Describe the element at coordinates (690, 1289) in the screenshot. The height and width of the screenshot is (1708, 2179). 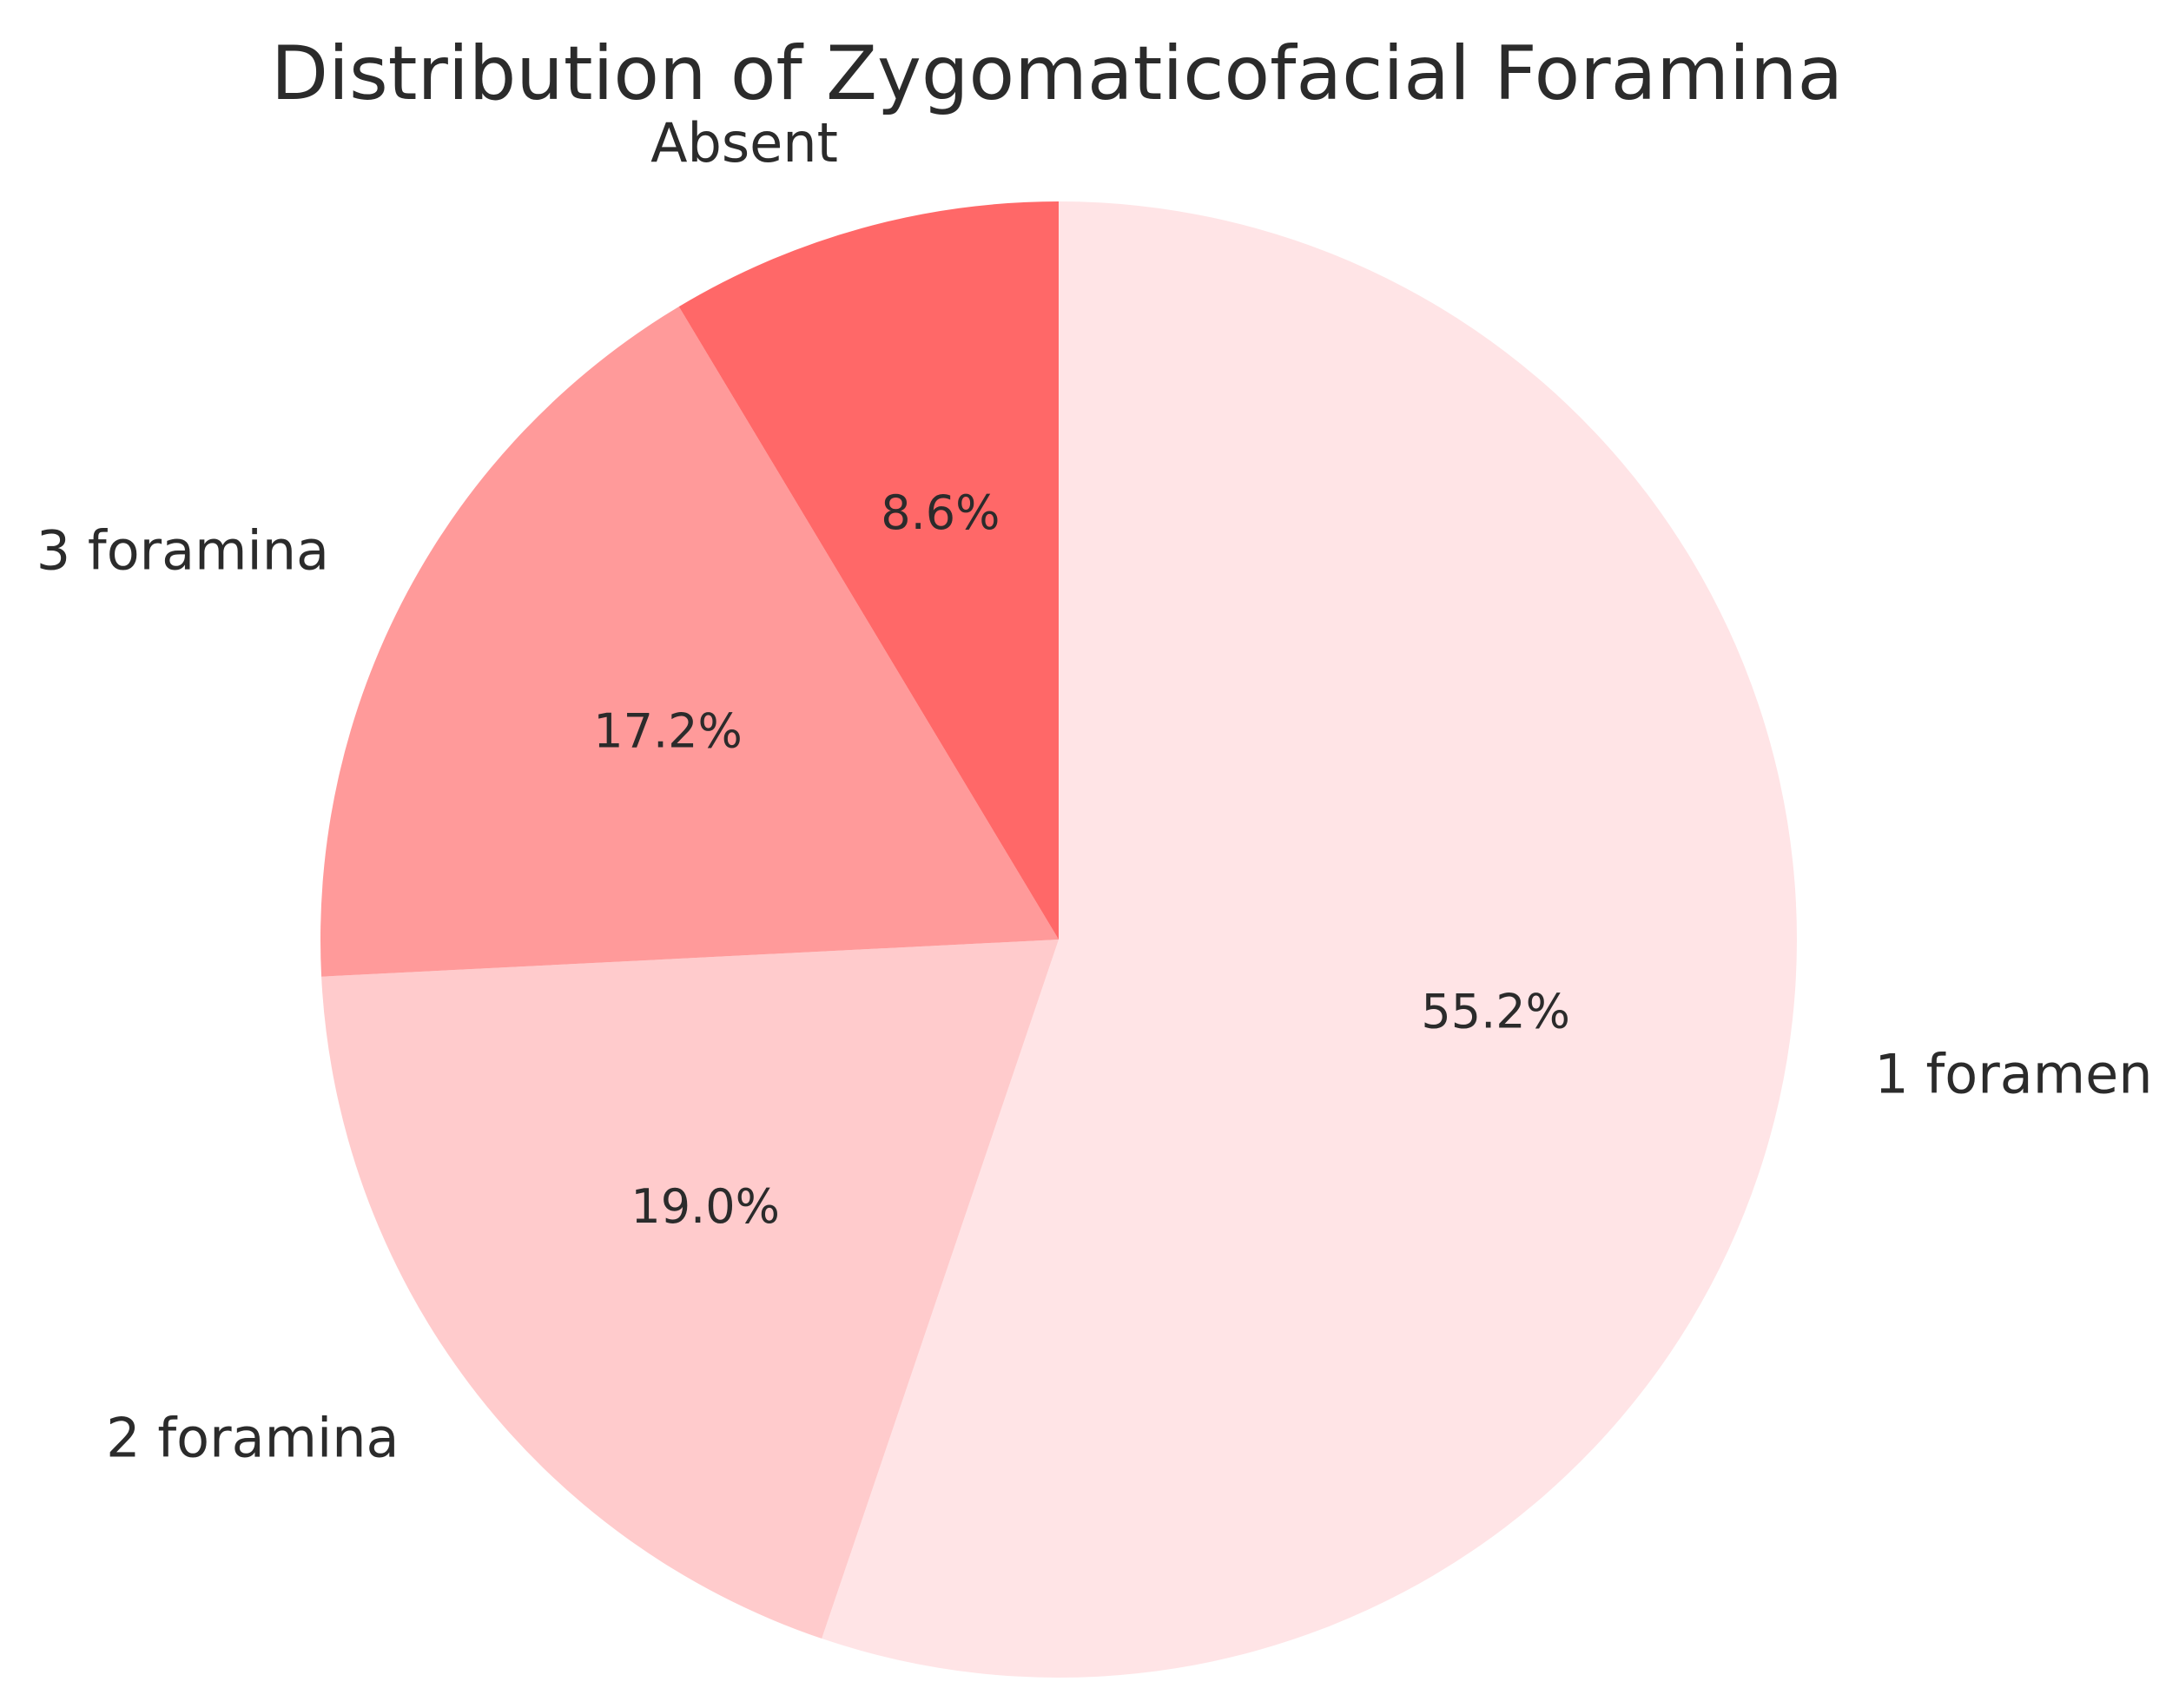
I see `pie-slice-2-foramina` at that location.